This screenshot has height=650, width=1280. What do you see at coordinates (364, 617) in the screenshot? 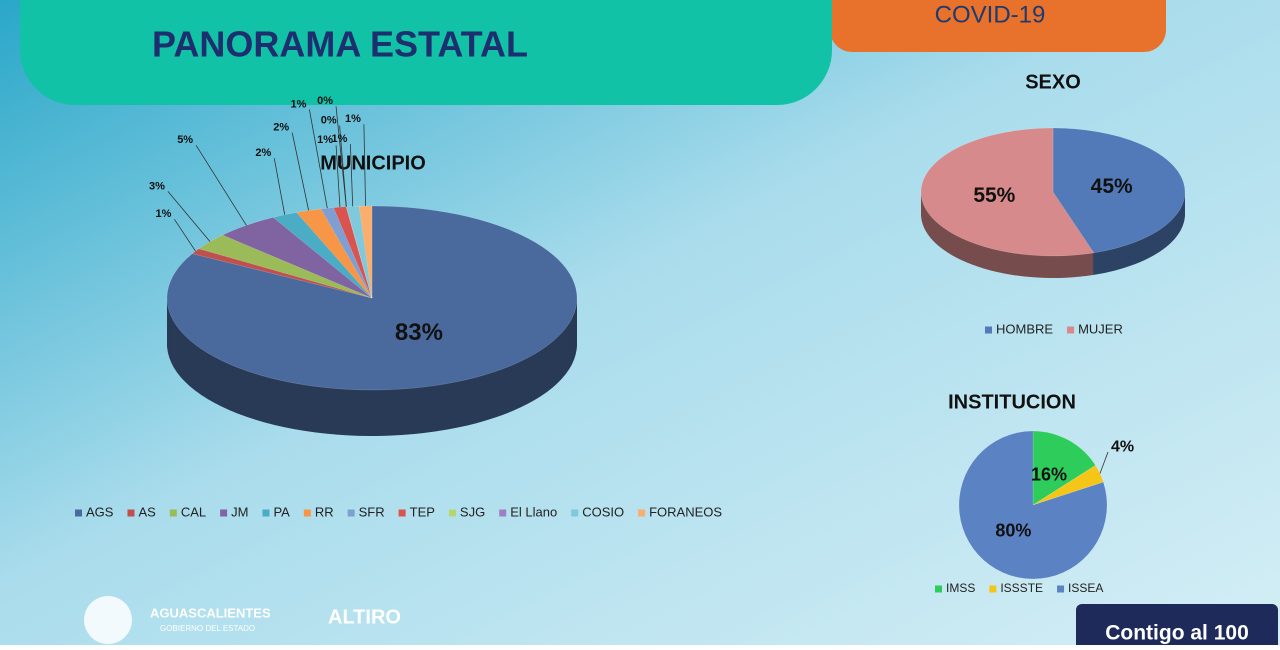
I see `campaign-logo: ALTIRO` at bounding box center [364, 617].